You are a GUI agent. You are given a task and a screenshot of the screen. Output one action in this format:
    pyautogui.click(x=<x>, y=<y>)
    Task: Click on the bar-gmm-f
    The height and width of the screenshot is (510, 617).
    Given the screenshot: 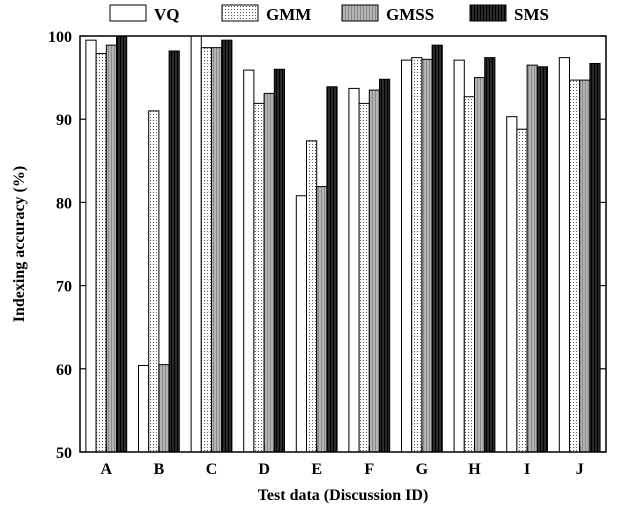 What is the action you would take?
    pyautogui.click(x=364, y=277)
    